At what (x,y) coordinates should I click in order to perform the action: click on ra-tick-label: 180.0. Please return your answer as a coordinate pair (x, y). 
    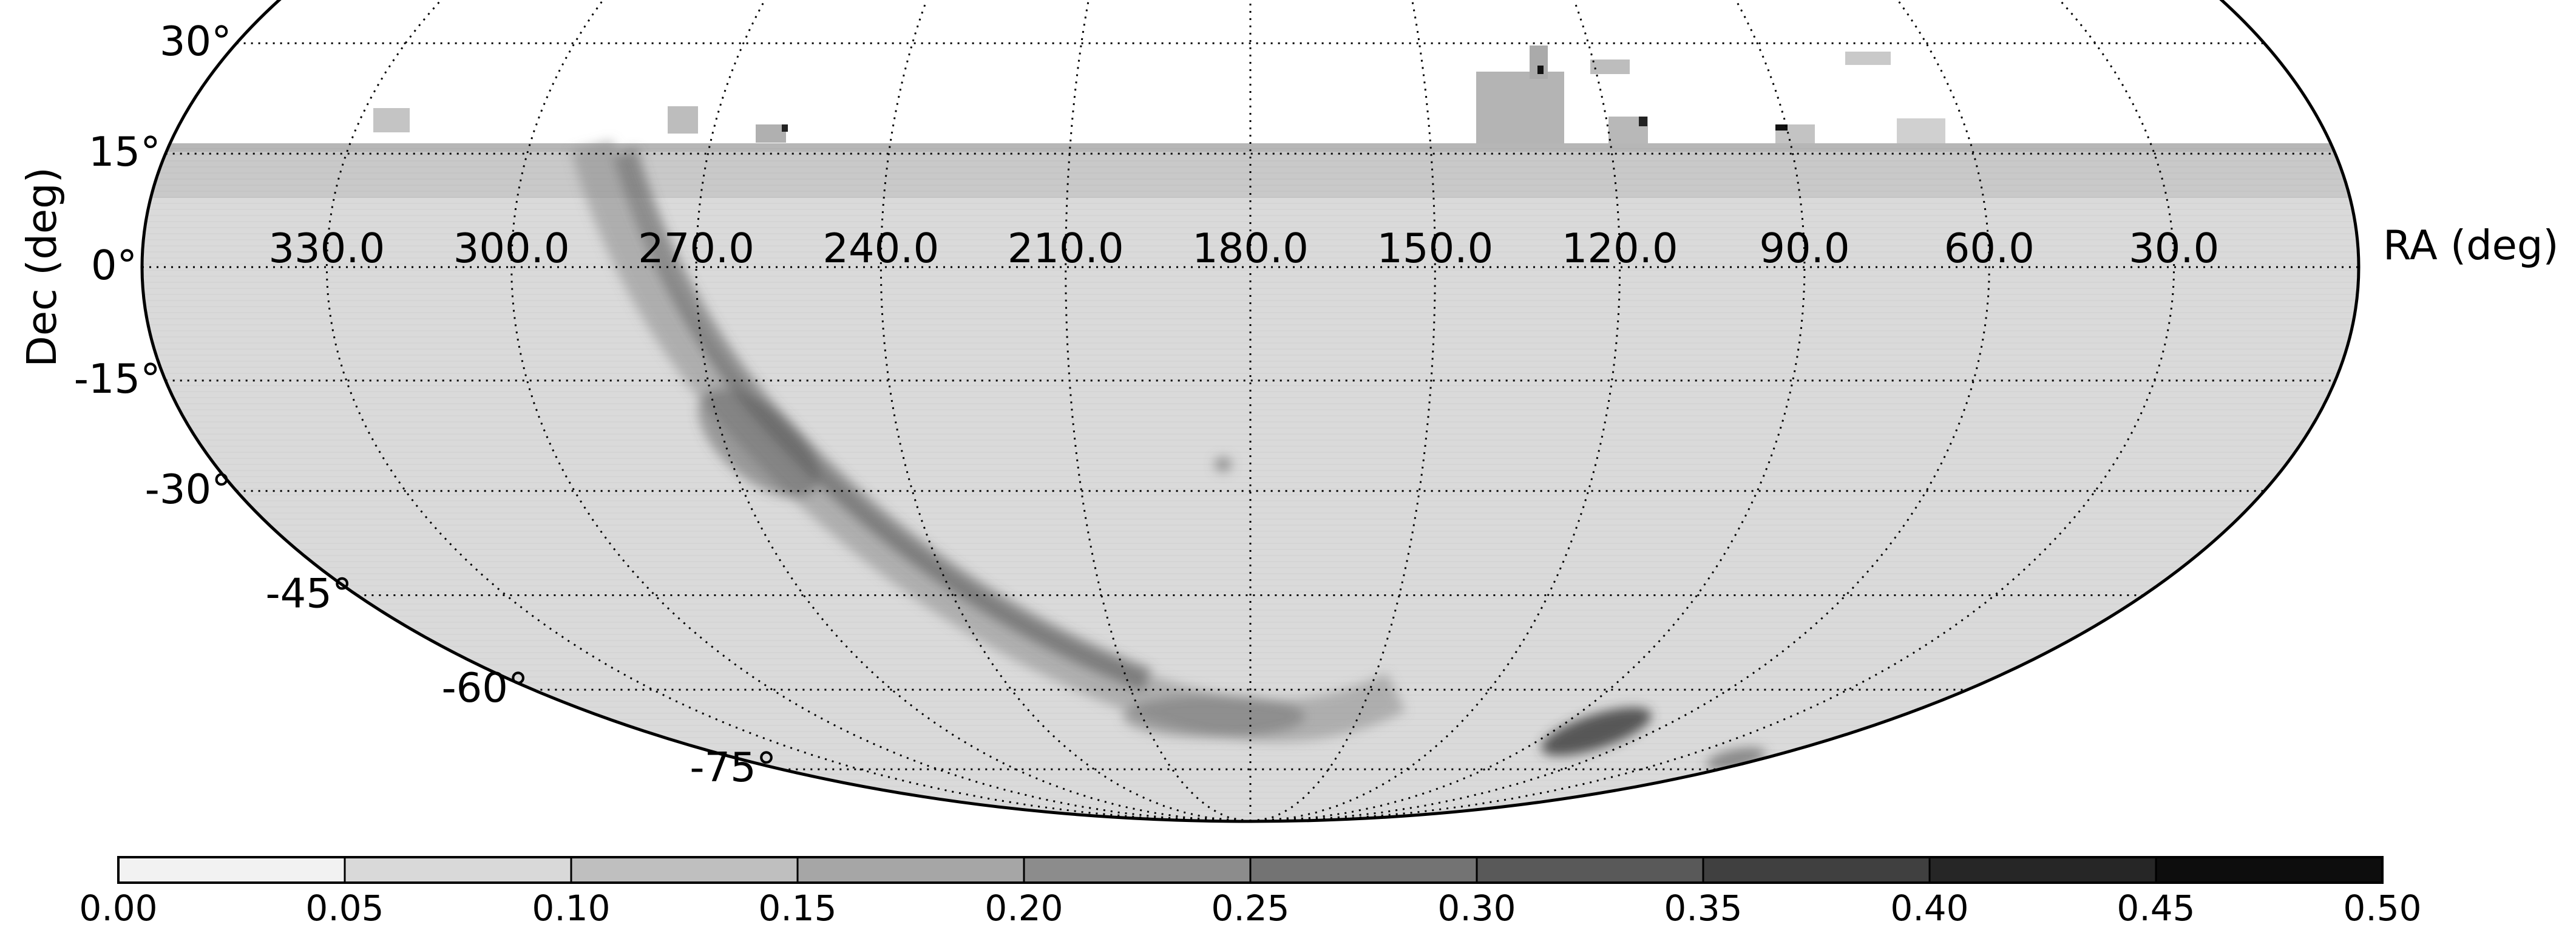
    Looking at the image, I should click on (1250, 248).